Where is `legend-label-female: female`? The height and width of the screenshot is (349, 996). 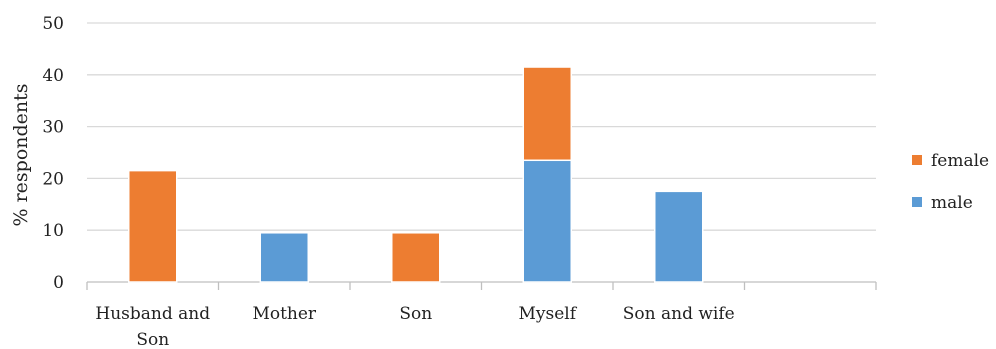 legend-label-female: female is located at coordinates (960, 161).